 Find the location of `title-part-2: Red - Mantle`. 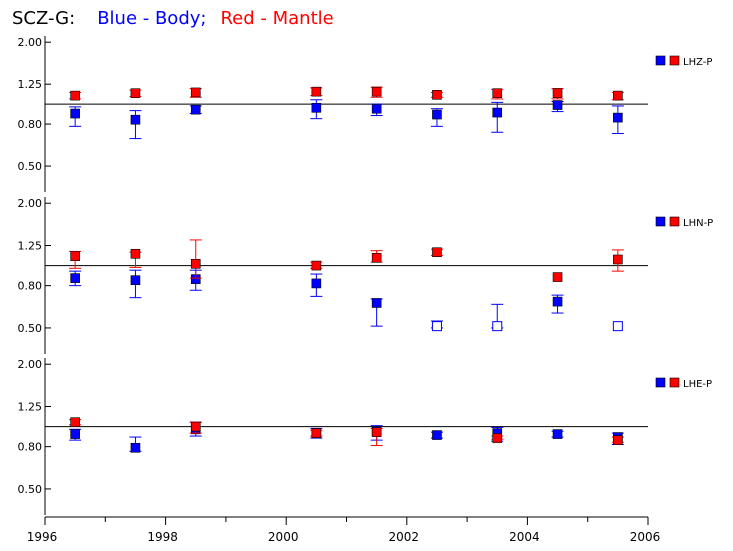

title-part-2: Red - Mantle is located at coordinates (276, 18).